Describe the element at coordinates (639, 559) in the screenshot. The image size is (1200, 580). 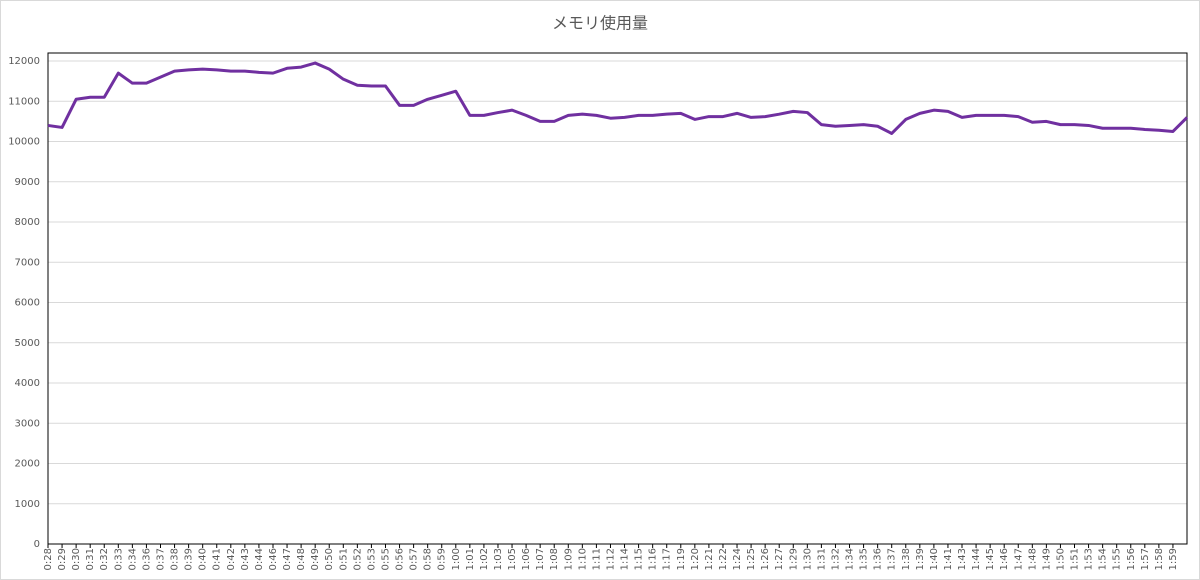
I see `x-tick-label: 1:15` at that location.